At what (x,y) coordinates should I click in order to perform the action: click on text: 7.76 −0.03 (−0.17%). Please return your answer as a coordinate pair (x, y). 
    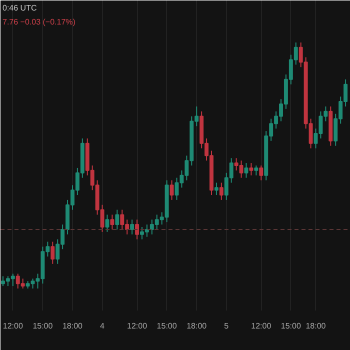
    Looking at the image, I should click on (39, 22).